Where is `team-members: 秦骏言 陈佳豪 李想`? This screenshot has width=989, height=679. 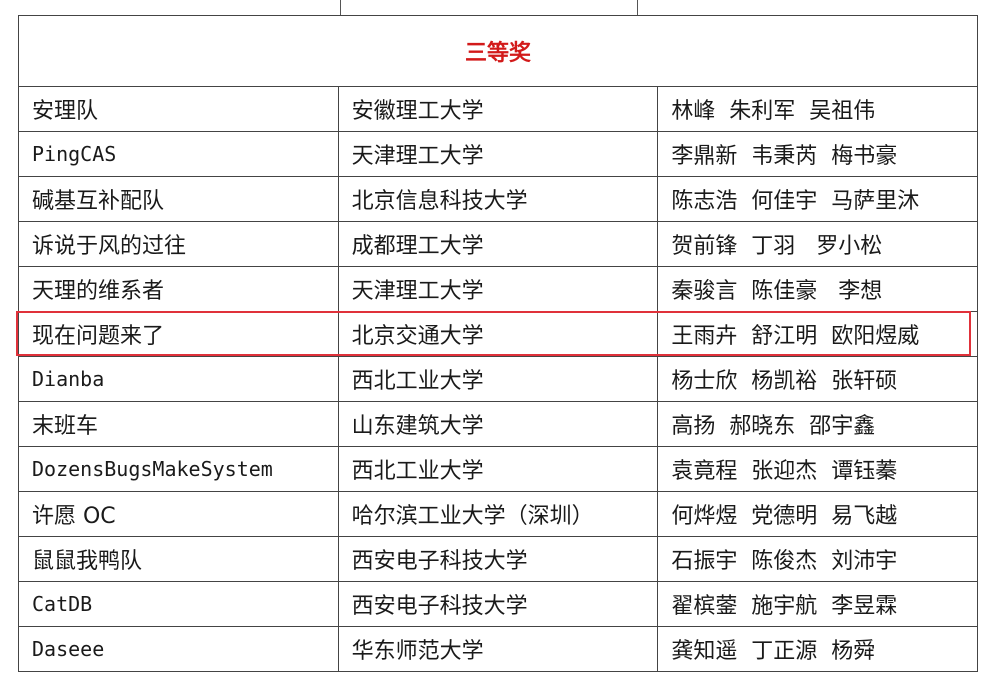 team-members: 秦骏言 陈佳豪 李想 is located at coordinates (817, 289).